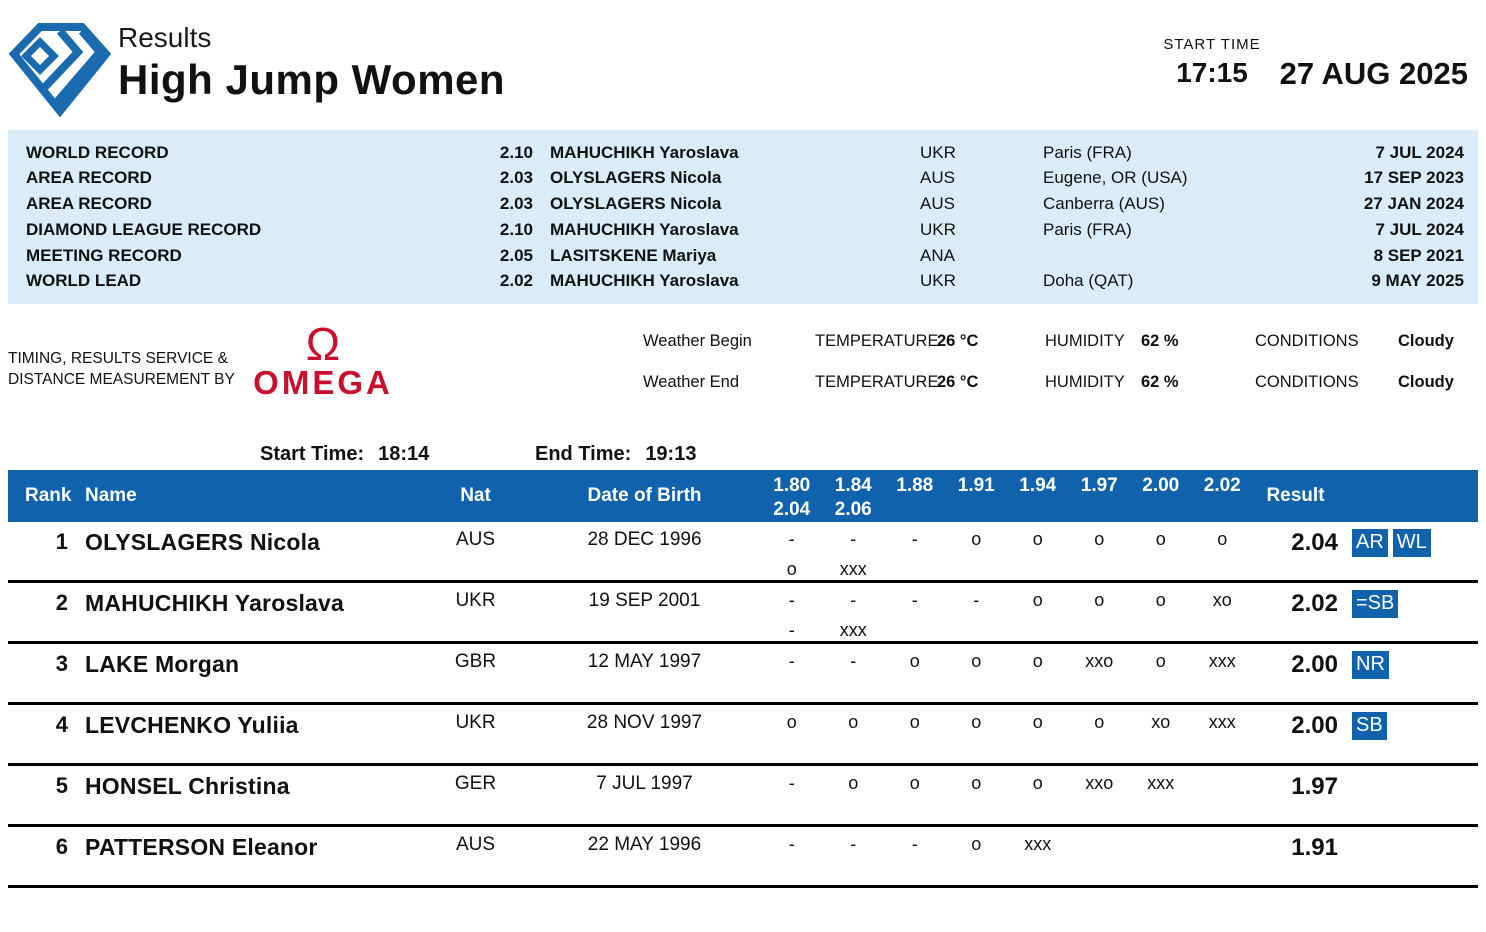  Describe the element at coordinates (1375, 604) in the screenshot. I see `status-badge: =SB` at that location.